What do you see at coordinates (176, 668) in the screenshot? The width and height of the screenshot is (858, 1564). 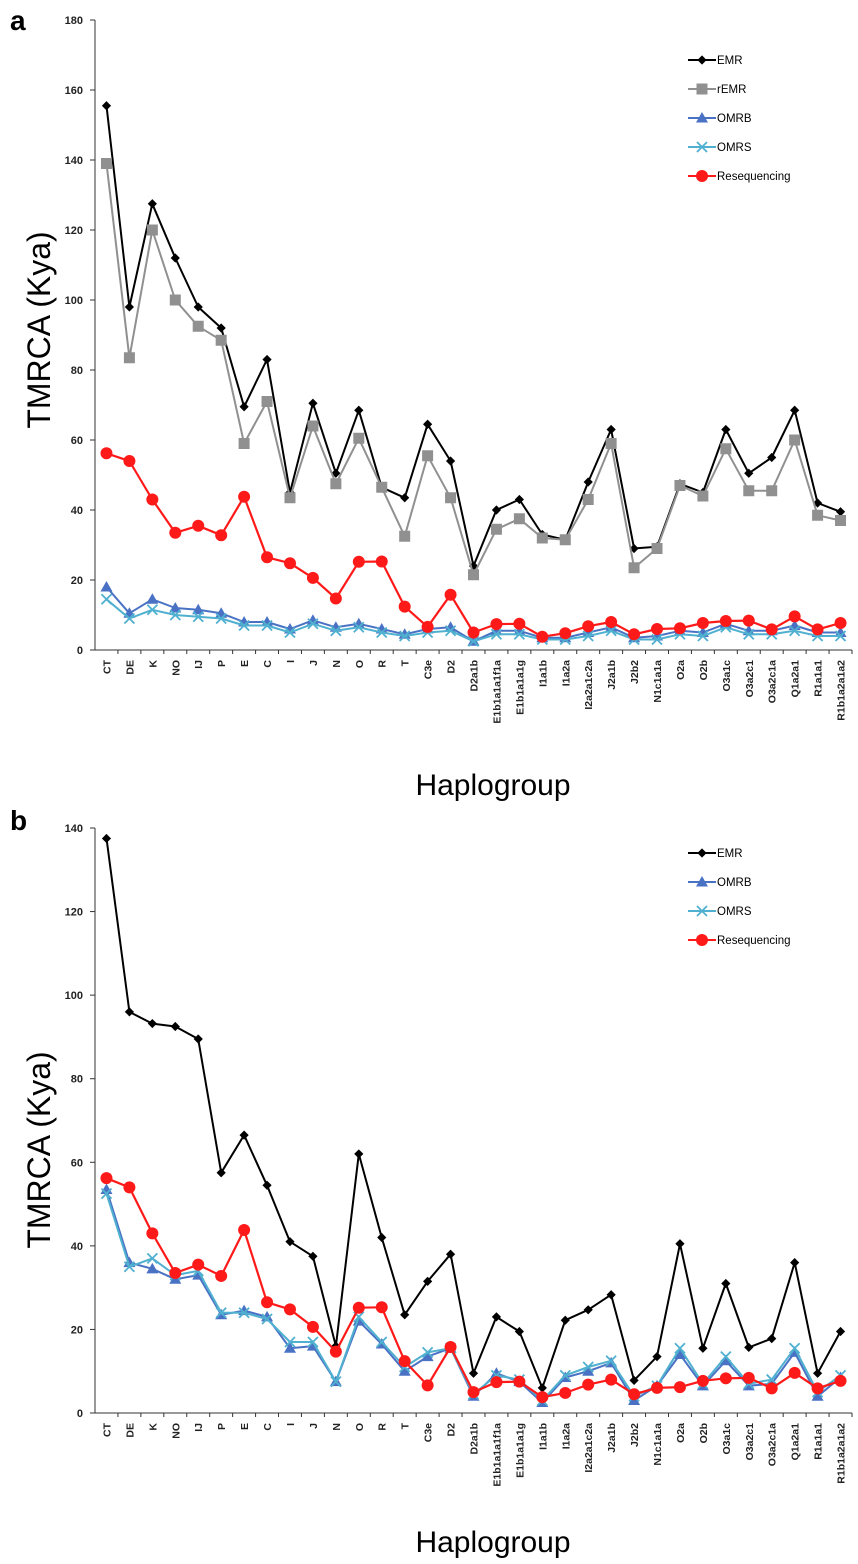 I see `panel-a-x-tick-label: NO` at bounding box center [176, 668].